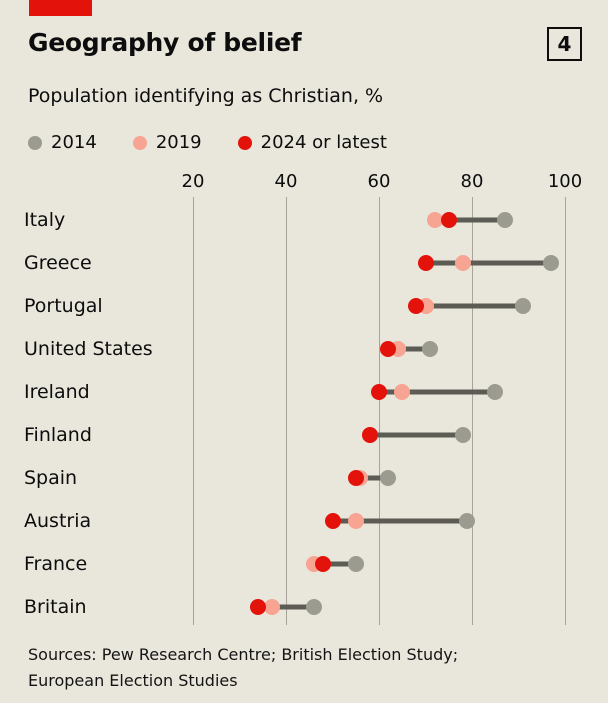 The width and height of the screenshot is (608, 703). What do you see at coordinates (56, 563) in the screenshot?
I see `country-label: France` at bounding box center [56, 563].